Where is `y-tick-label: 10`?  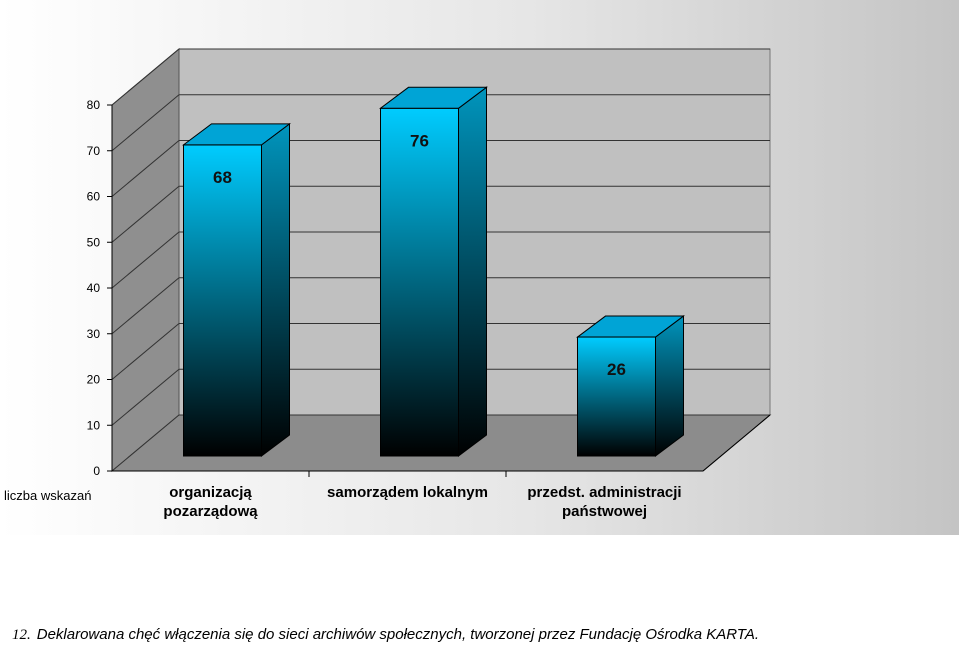
y-tick-label: 10 is located at coordinates (94, 425).